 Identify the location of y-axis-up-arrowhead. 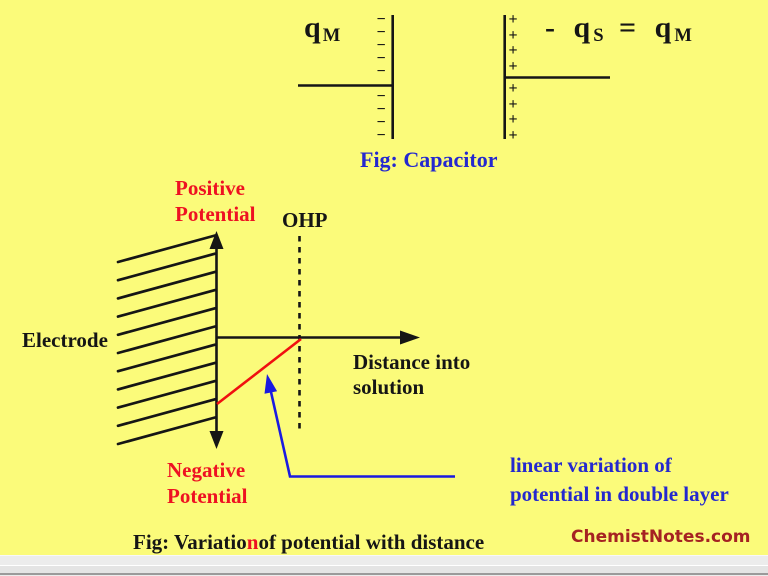
(216, 240).